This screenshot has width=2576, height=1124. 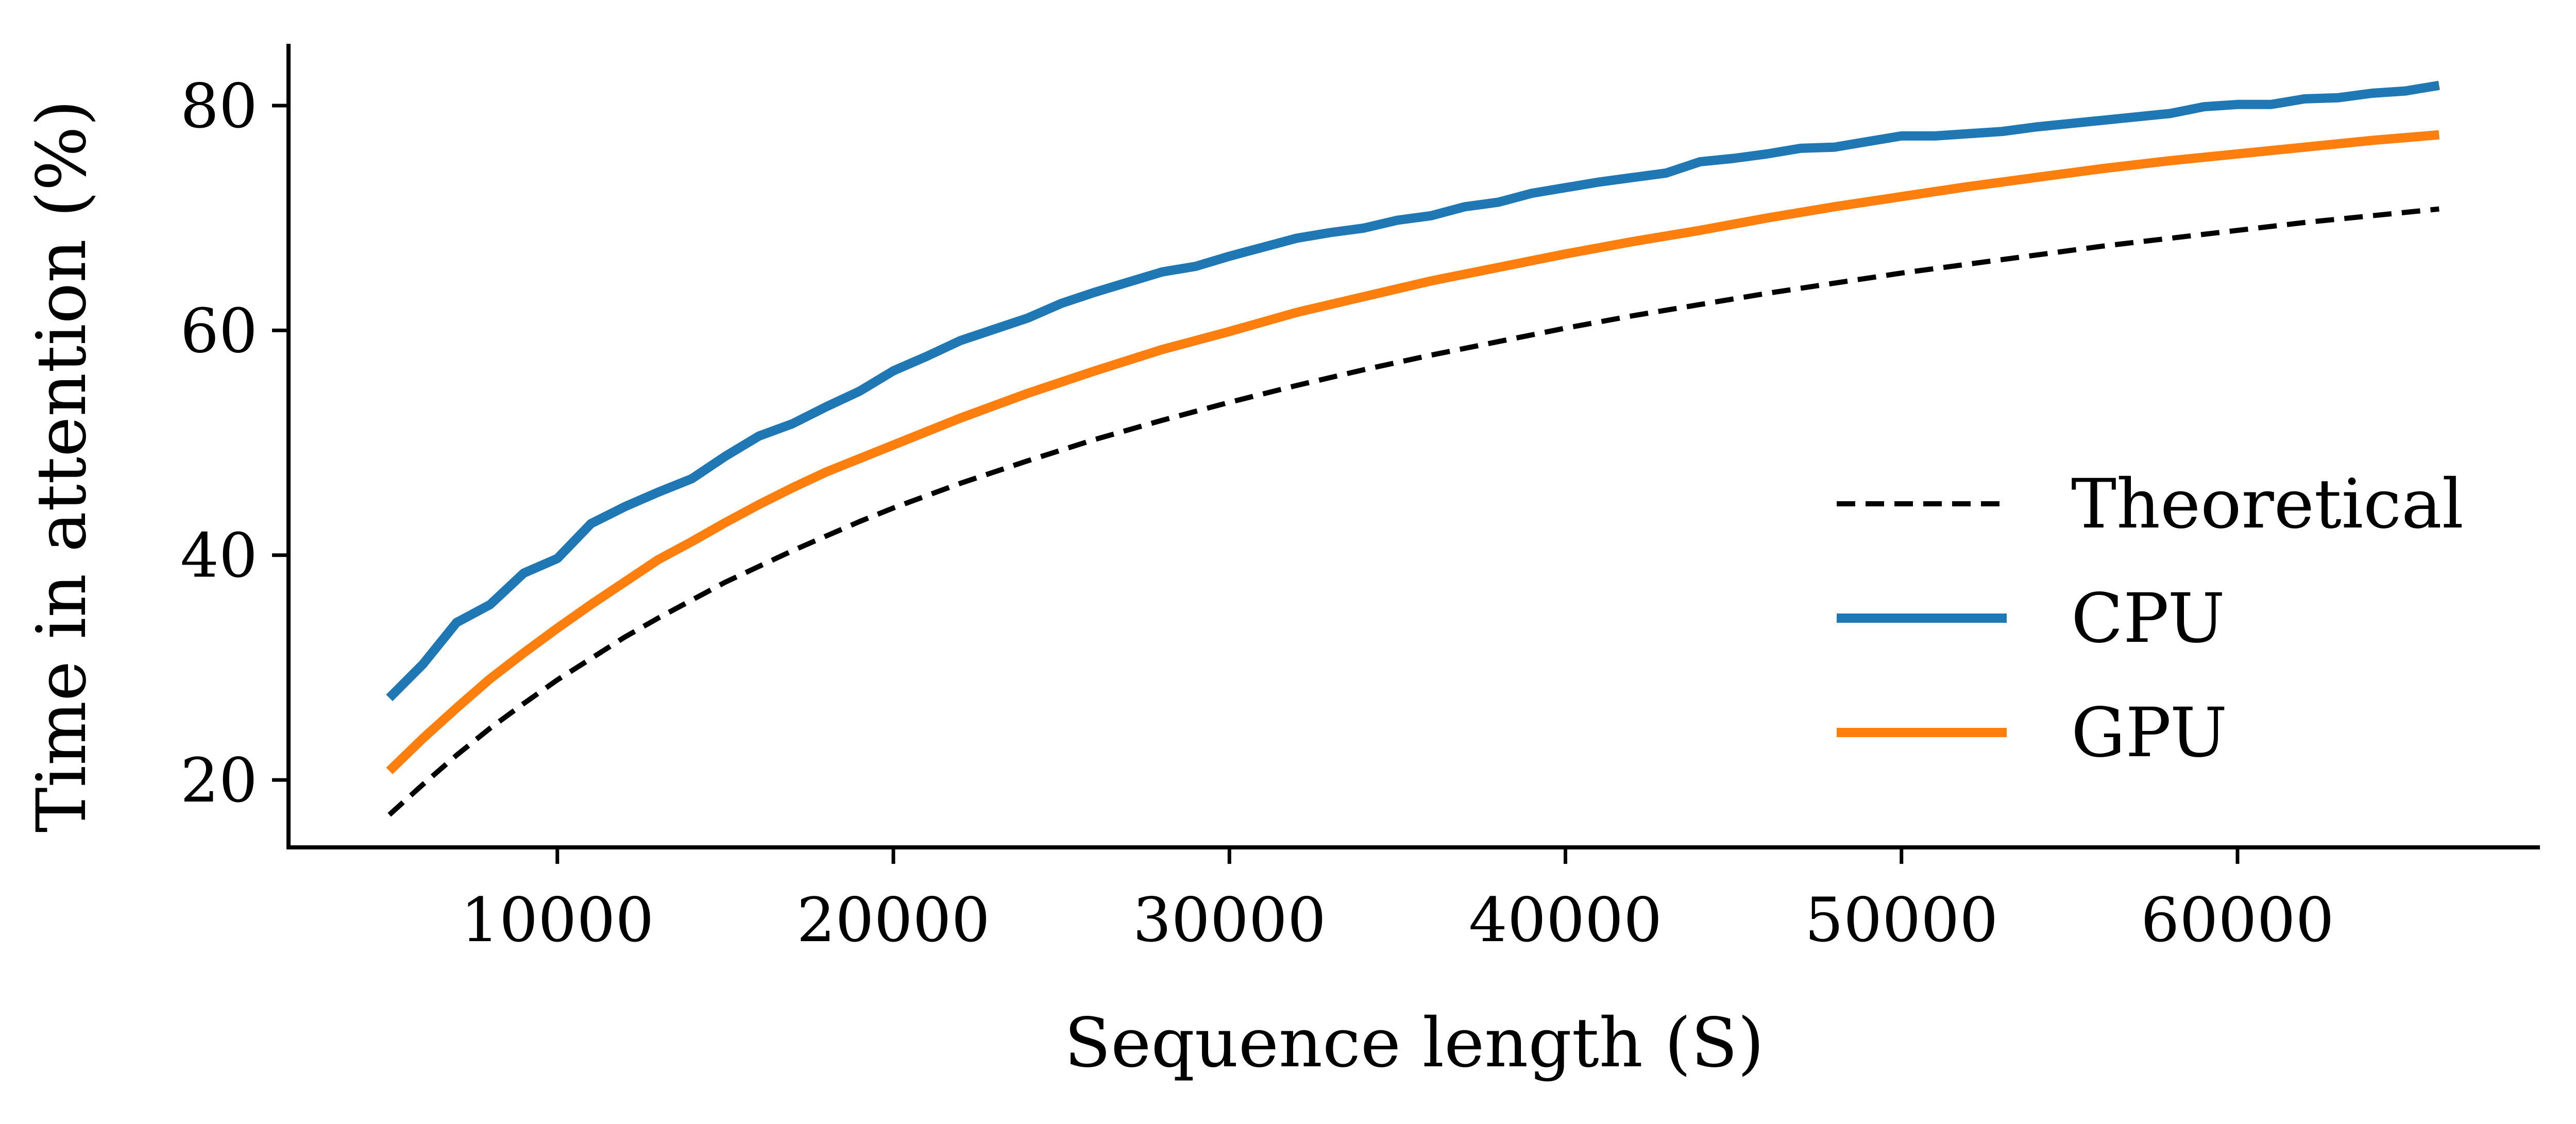 I want to click on legend-label-theoretical: Theoretical, so click(x=2267, y=504).